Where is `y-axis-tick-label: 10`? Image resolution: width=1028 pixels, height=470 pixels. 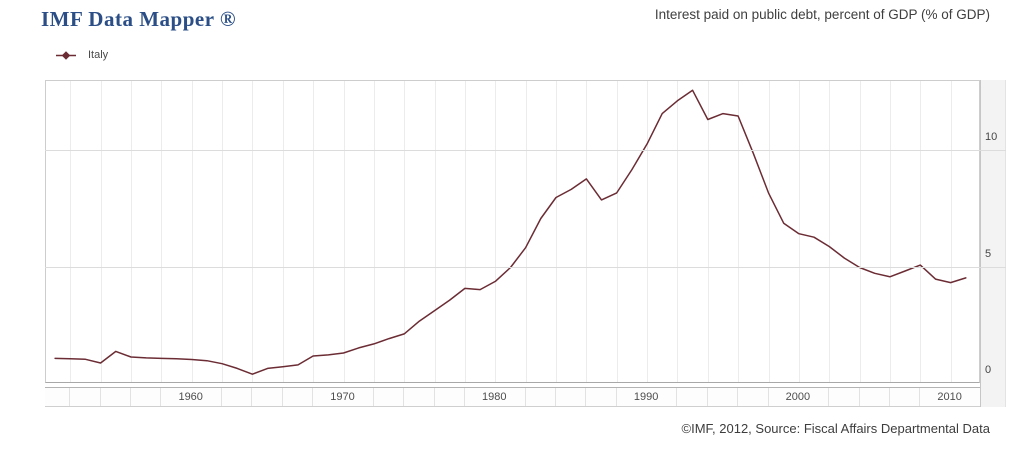
y-axis-tick-label: 10 is located at coordinates (991, 136).